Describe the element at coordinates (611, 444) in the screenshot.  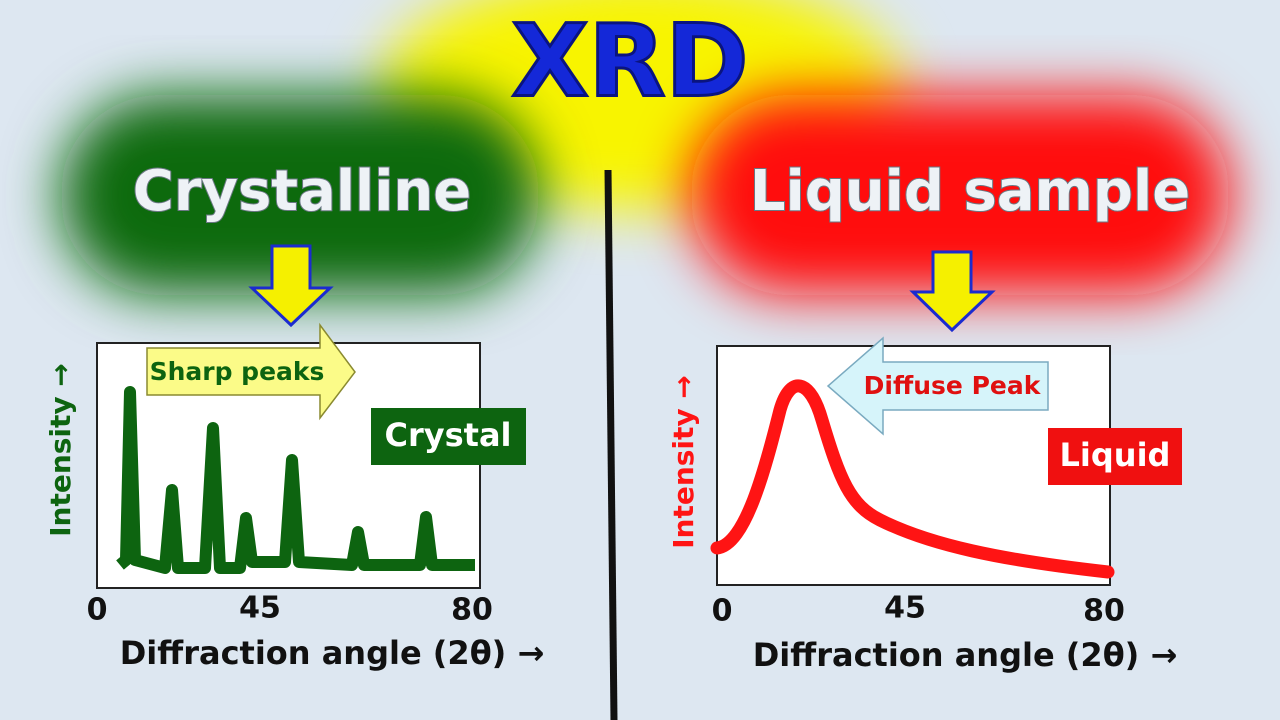
I see `divider` at that location.